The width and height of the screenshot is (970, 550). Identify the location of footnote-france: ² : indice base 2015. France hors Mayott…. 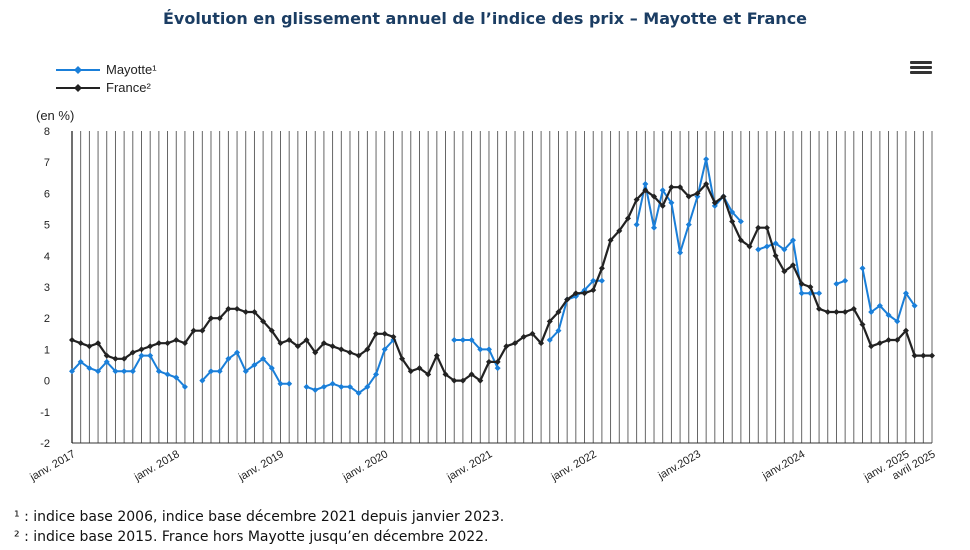
(251, 537).